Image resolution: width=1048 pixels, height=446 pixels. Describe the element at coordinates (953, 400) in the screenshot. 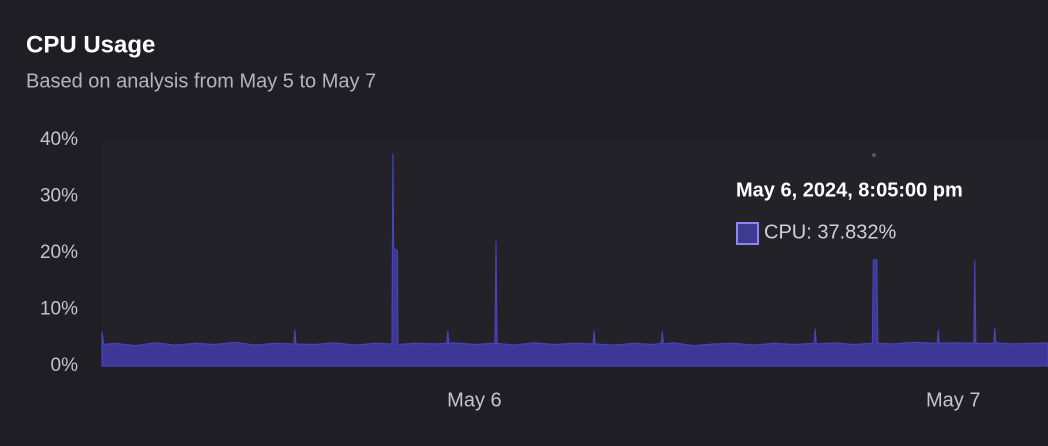

I see `x-tick-label: May 7` at that location.